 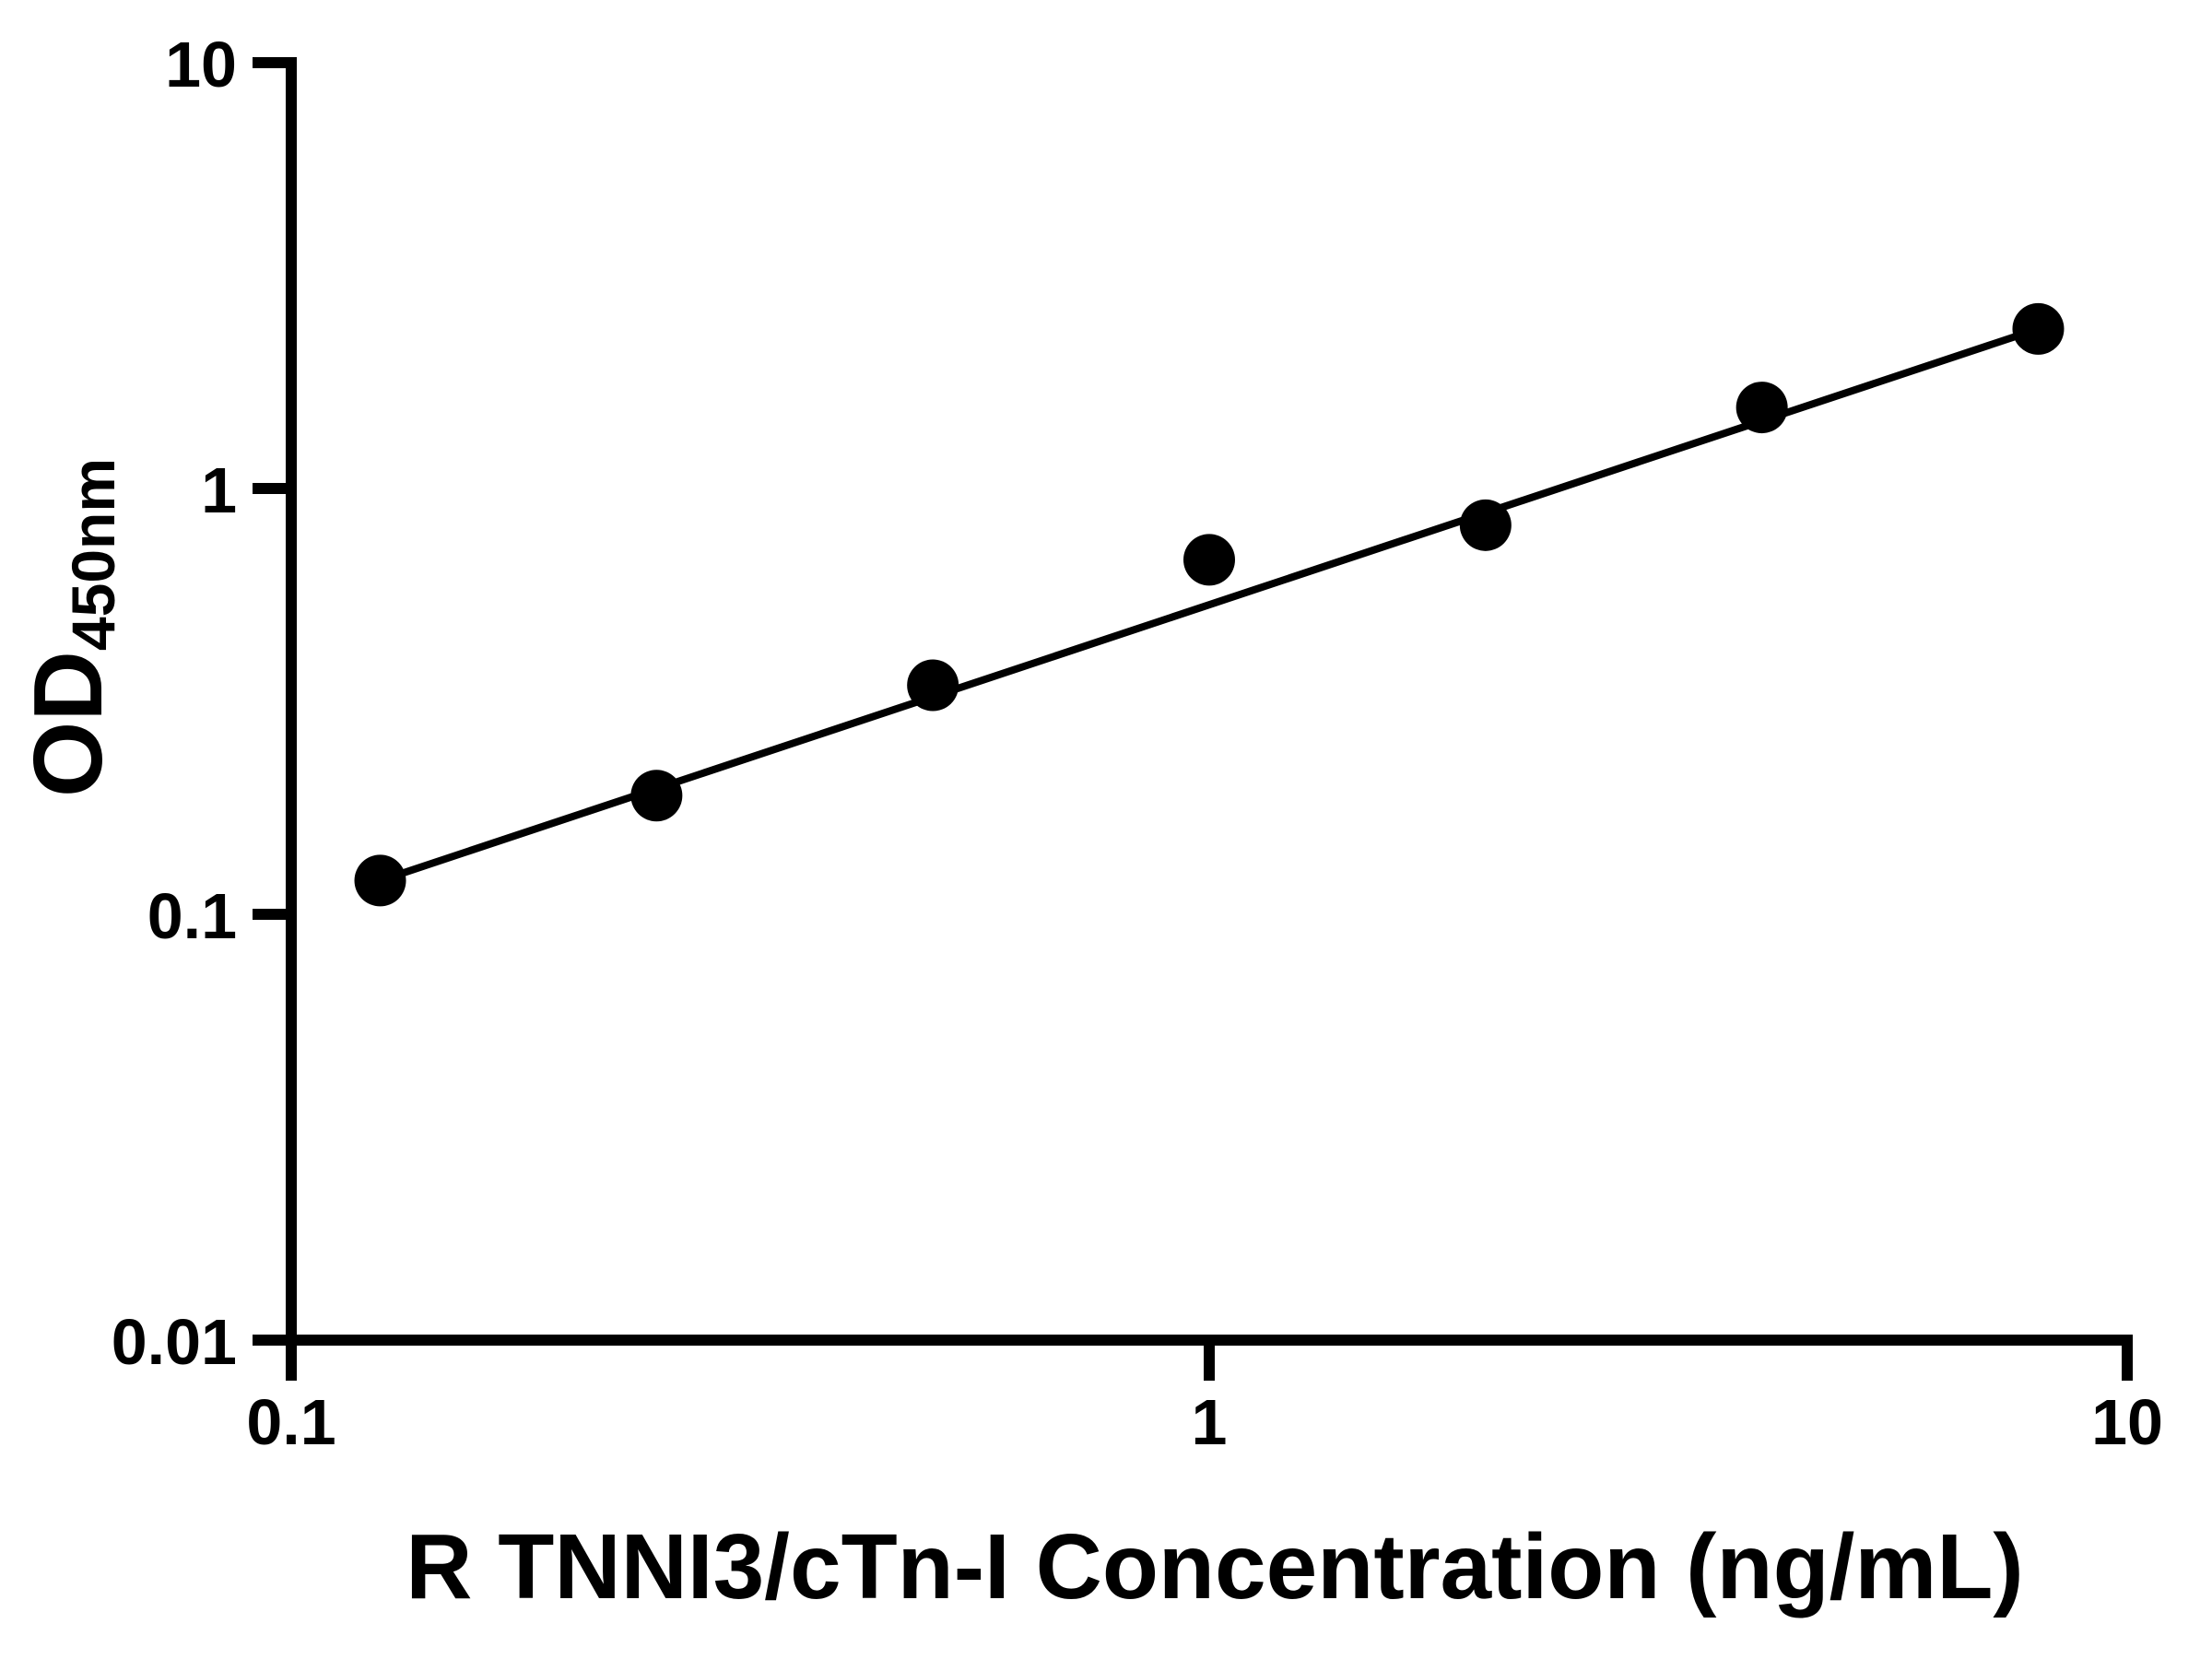 What do you see at coordinates (1209, 1340) in the screenshot?
I see `x-axis-line` at bounding box center [1209, 1340].